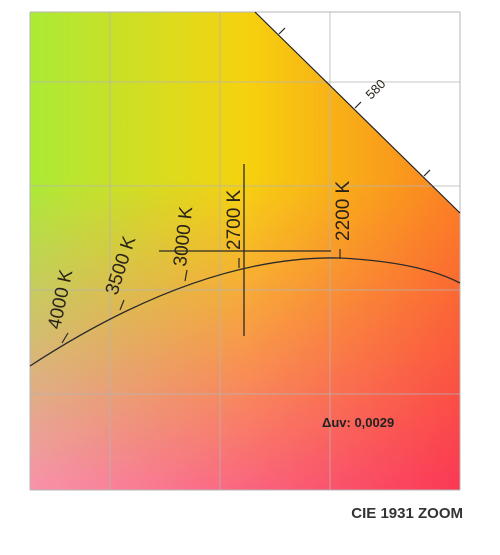  What do you see at coordinates (343, 210) in the screenshot?
I see `cct-label-2200: 2200 K` at bounding box center [343, 210].